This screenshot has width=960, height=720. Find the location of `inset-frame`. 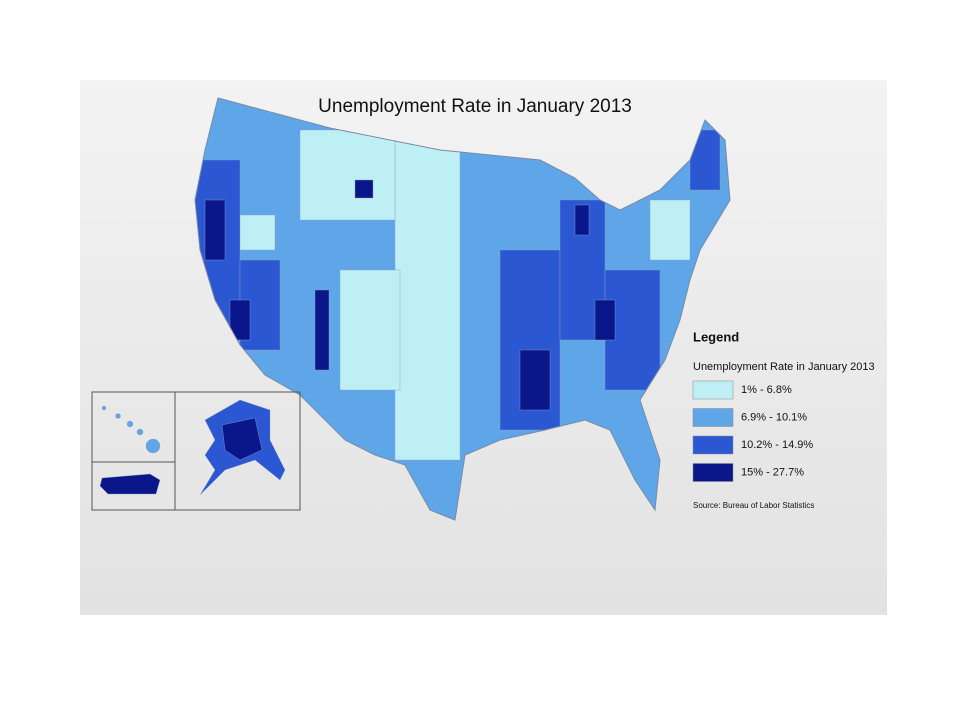

inset-frame is located at coordinates (196, 451).